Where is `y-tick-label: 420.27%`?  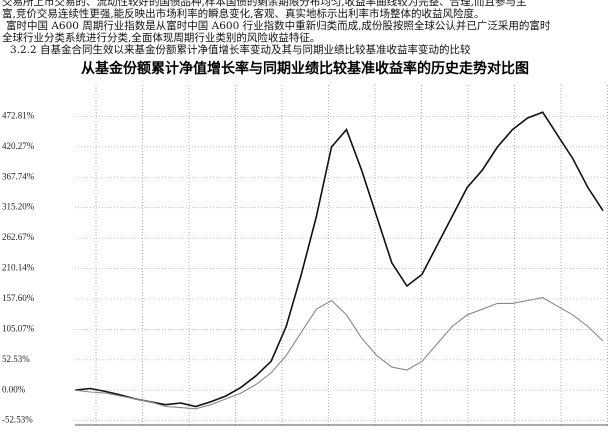
y-tick-label: 420.27% is located at coordinates (18, 146).